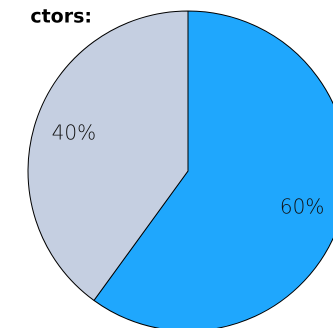  Describe the element at coordinates (302, 207) in the screenshot. I see `value-label: 60%` at that location.